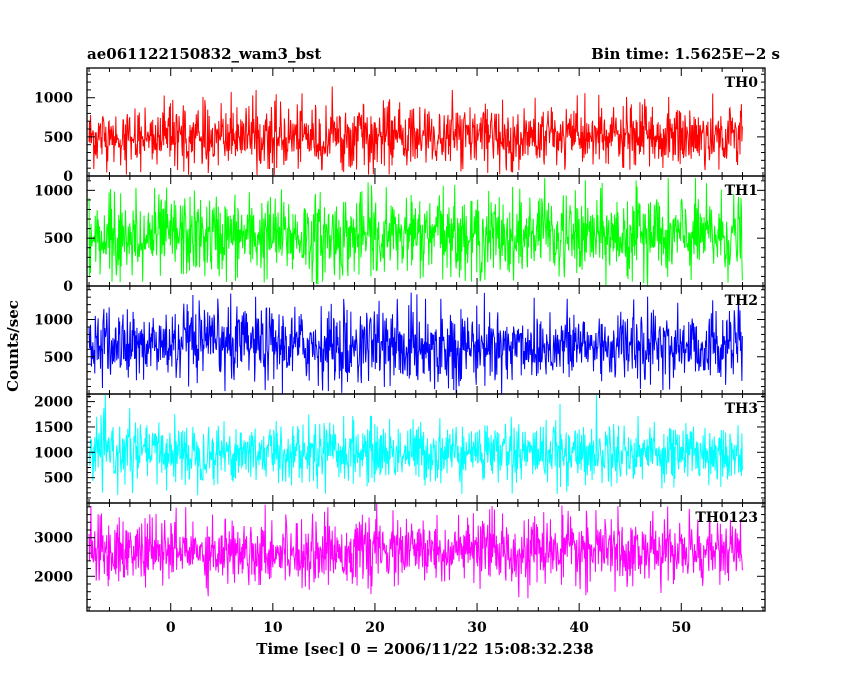  Describe the element at coordinates (477, 628) in the screenshot. I see `x-tick-label: 30` at that location.